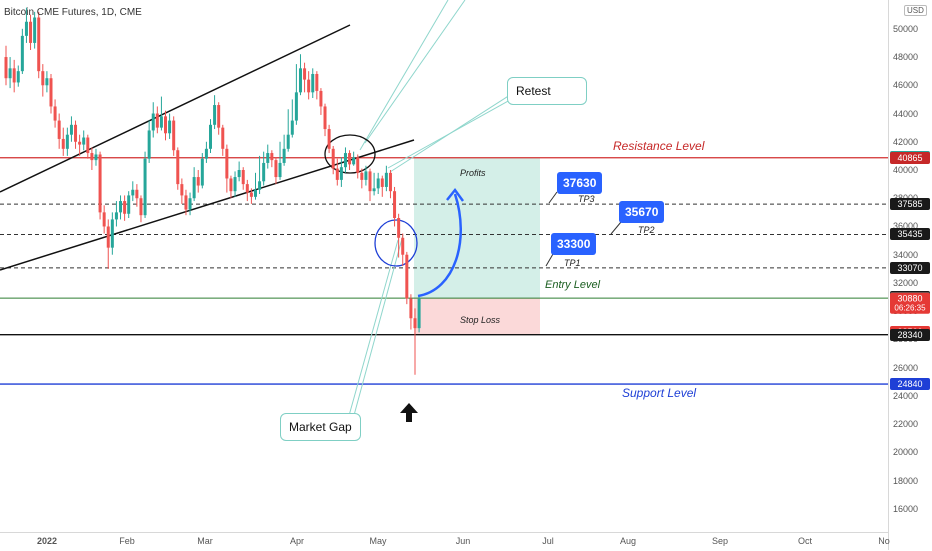 The height and width of the screenshot is (551, 932). Describe the element at coordinates (910, 234) in the screenshot. I see `price-badge: 35435` at that location.